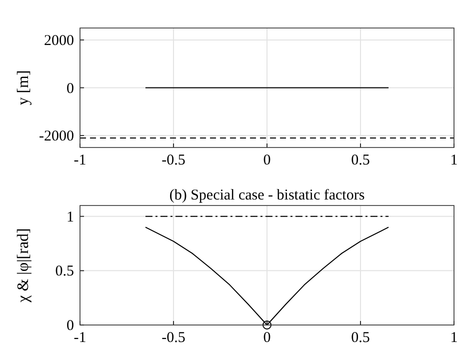 The width and height of the screenshot is (474, 355). What do you see at coordinates (64, 272) in the screenshot?
I see `y-tick-label: 0.5` at bounding box center [64, 272].